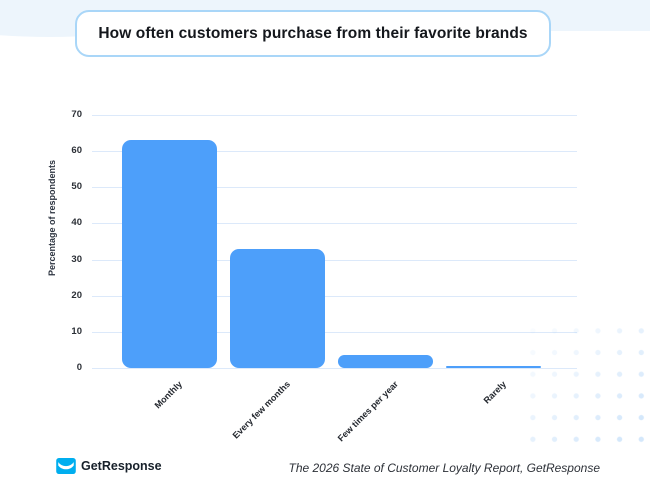 This screenshot has height=500, width=650. I want to click on y-tick-30: 30, so click(76, 259).